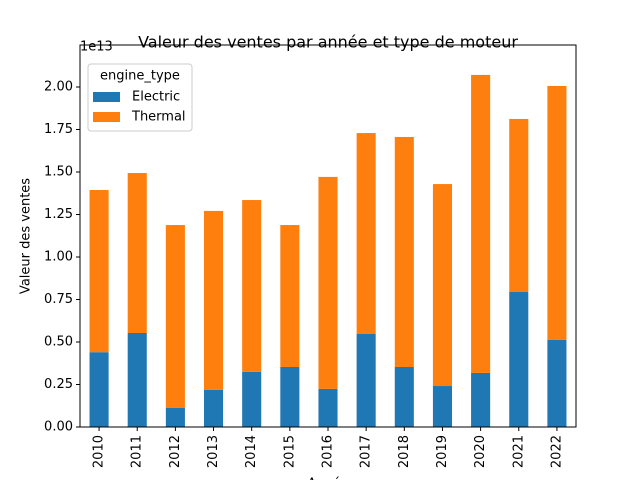  Describe the element at coordinates (26, 236) in the screenshot. I see `y-axis-label: Valeur des ventes` at that location.